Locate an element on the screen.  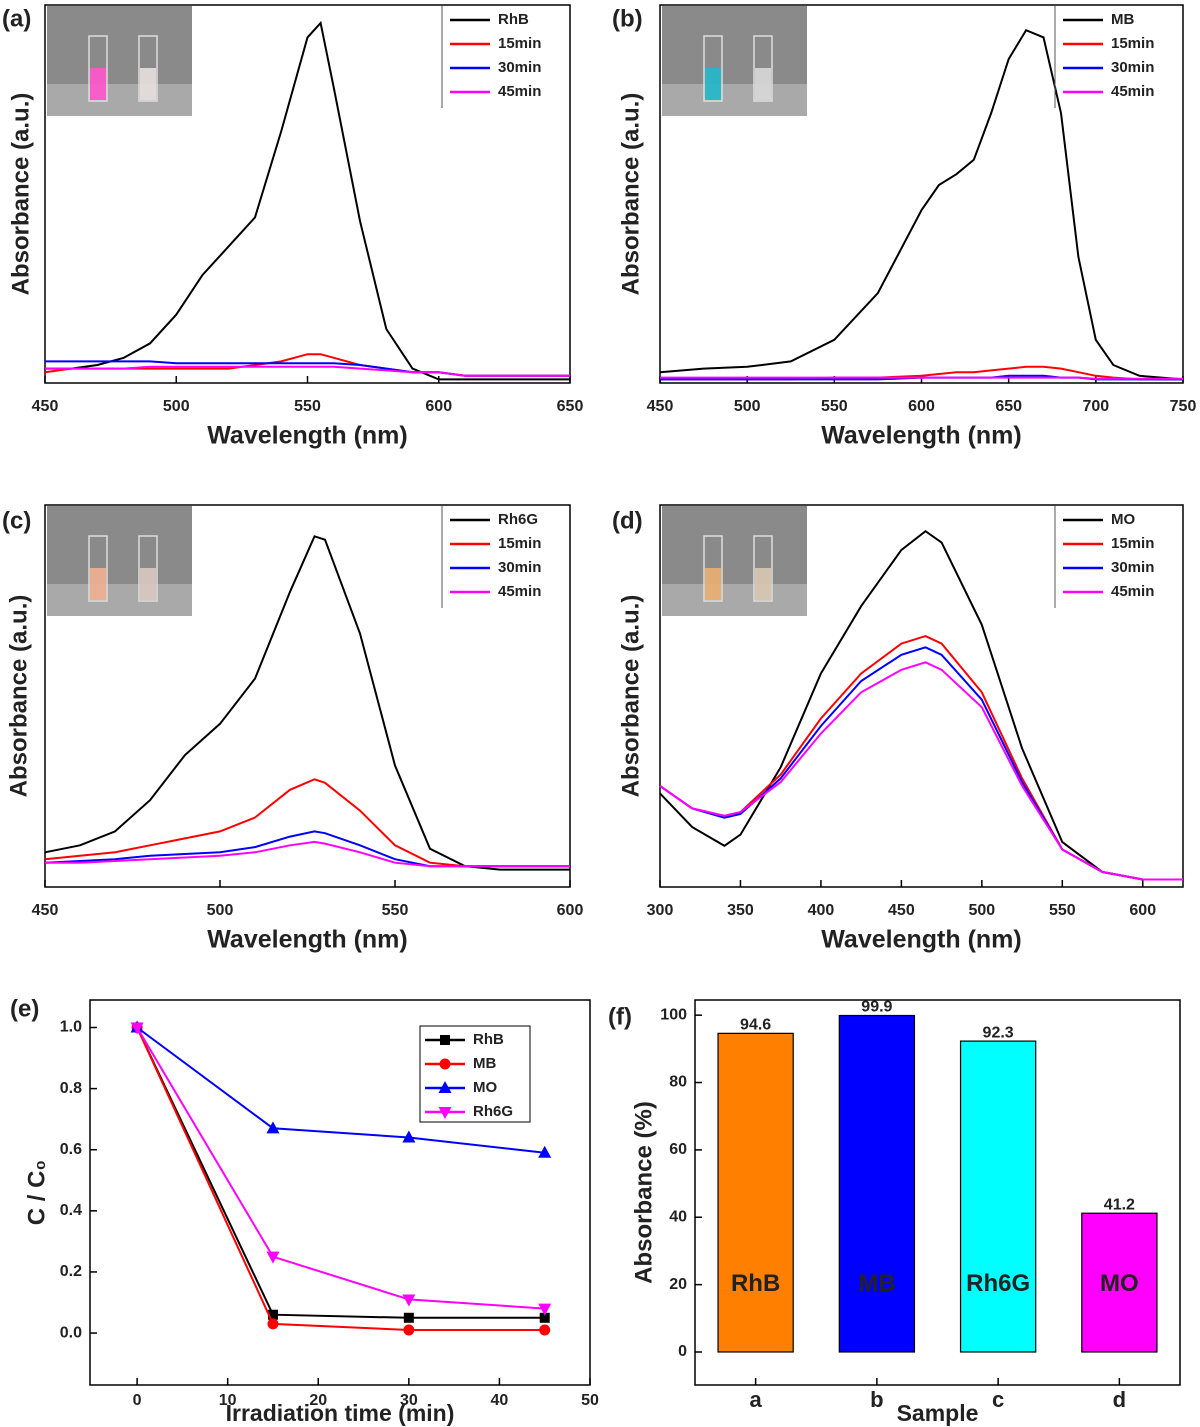
y-tick-label: 0.8 is located at coordinates (71, 1088).